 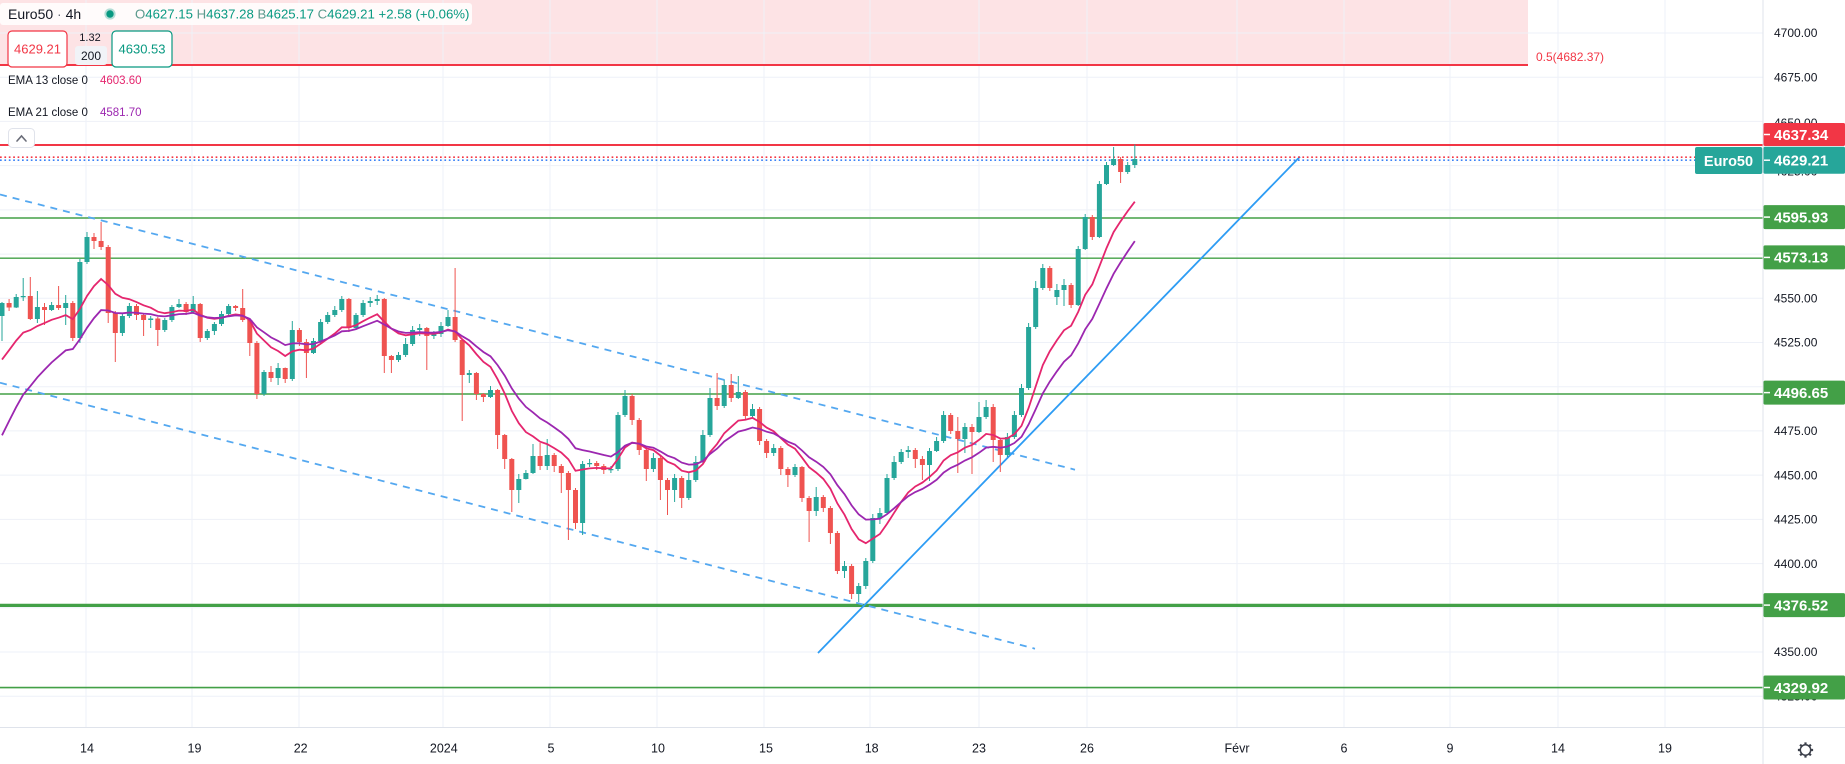 I want to click on svg-text: 22, so click(x=301, y=749).